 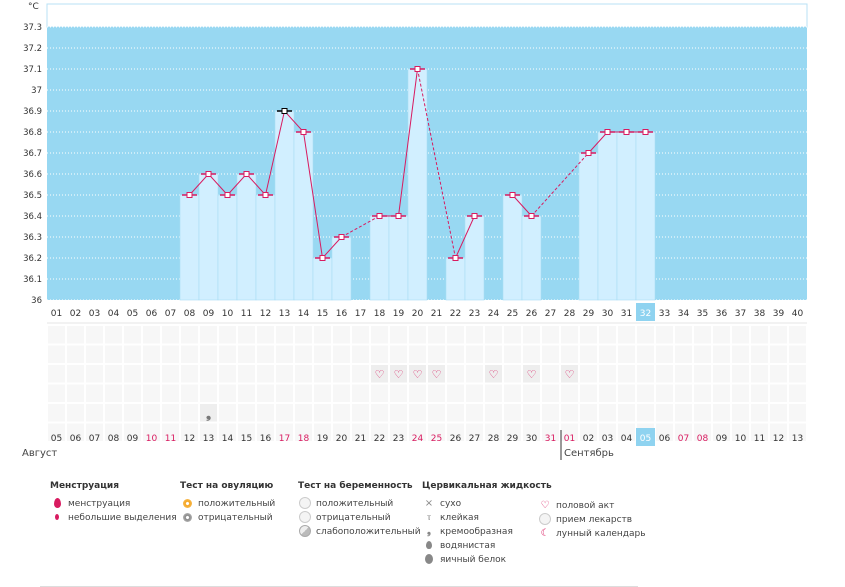 I want to click on date-label: 30, so click(x=532, y=439).